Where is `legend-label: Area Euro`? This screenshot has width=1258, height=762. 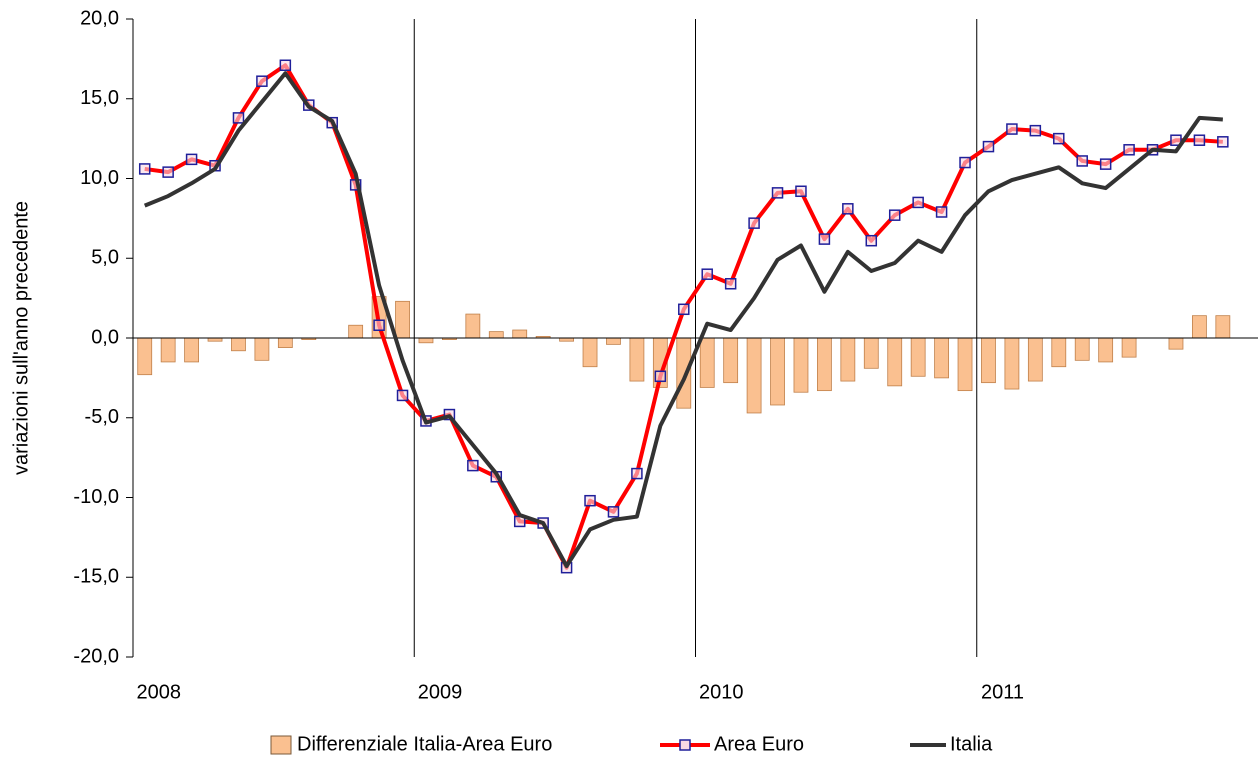
legend-label: Area Euro is located at coordinates (759, 744).